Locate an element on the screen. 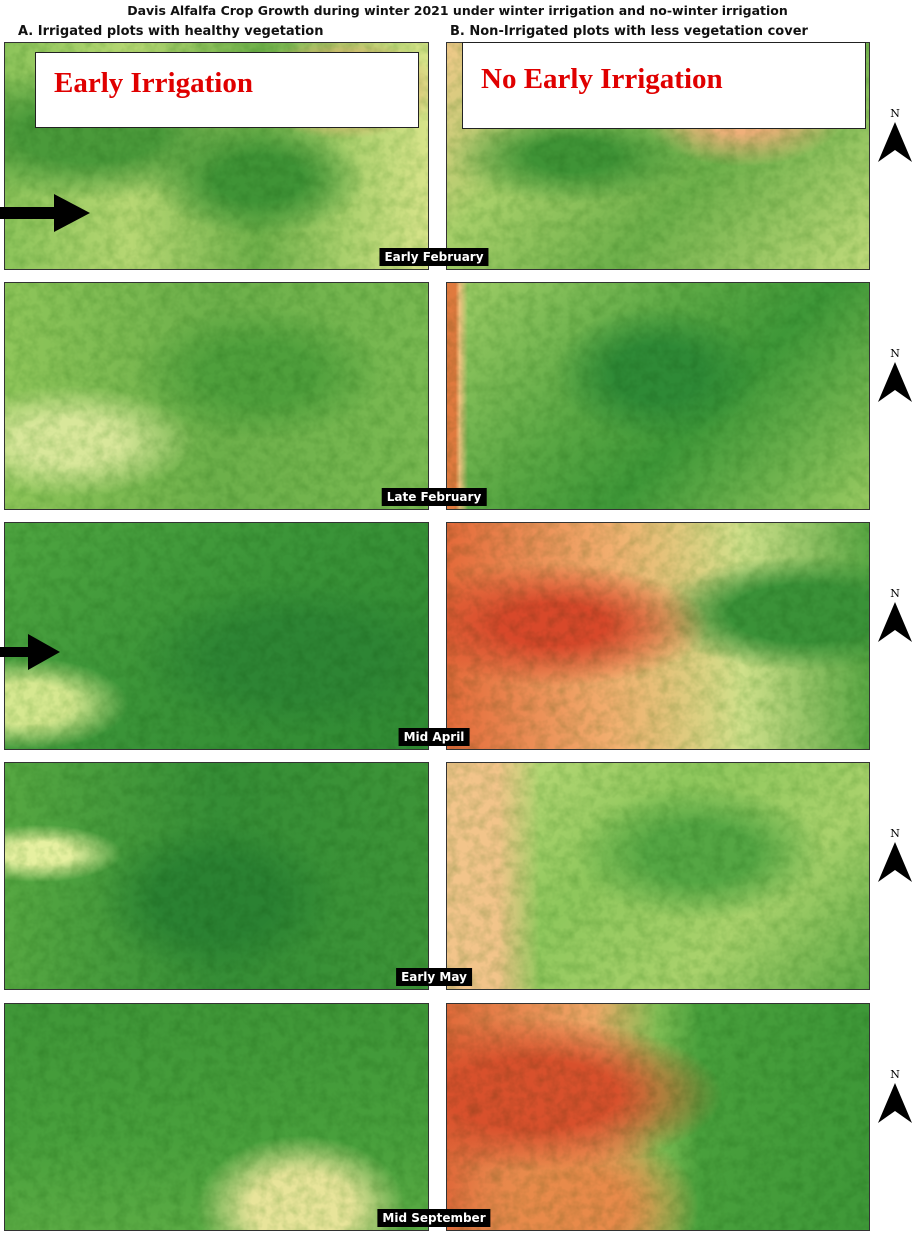 This screenshot has width=915, height=1239. row-label: Late February is located at coordinates (434, 497).